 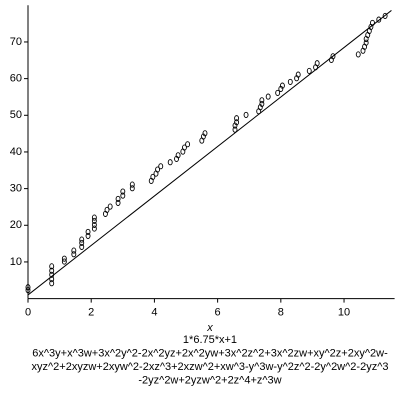 I want to click on y-tick-label: 40, so click(x=16, y=152).